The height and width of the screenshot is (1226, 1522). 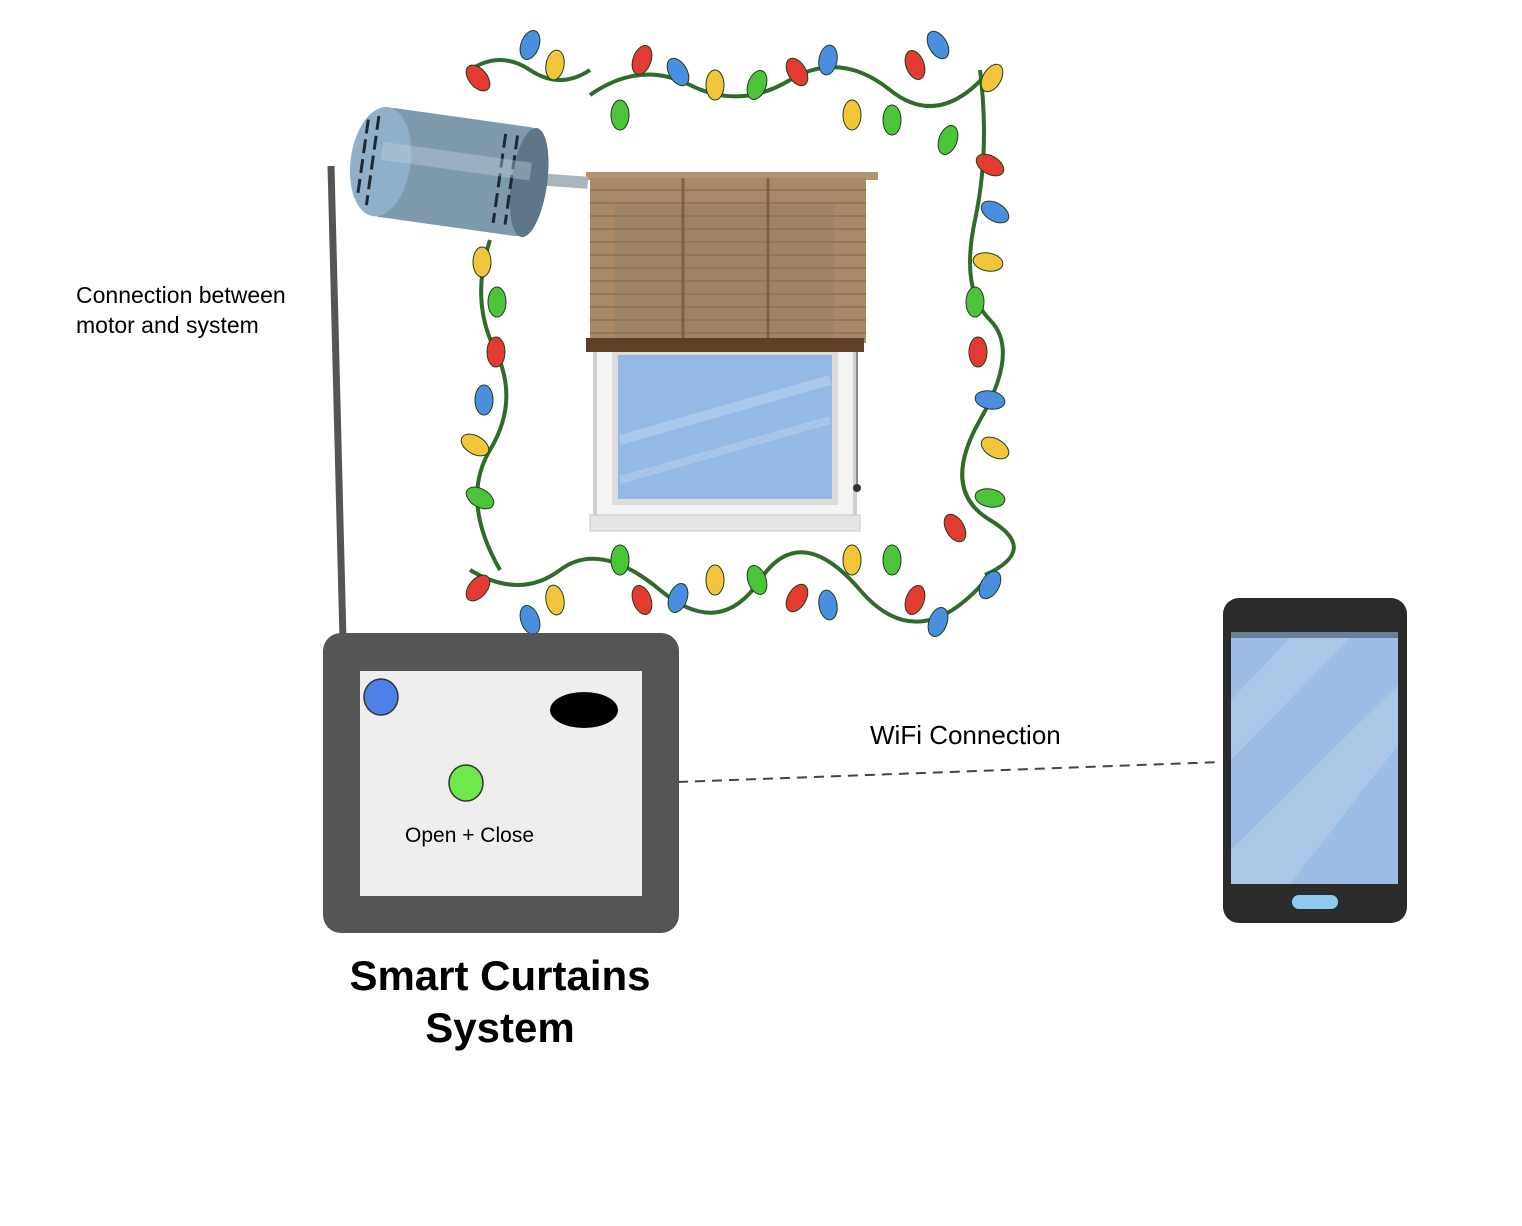 What do you see at coordinates (466, 783) in the screenshot?
I see `open-close-button` at bounding box center [466, 783].